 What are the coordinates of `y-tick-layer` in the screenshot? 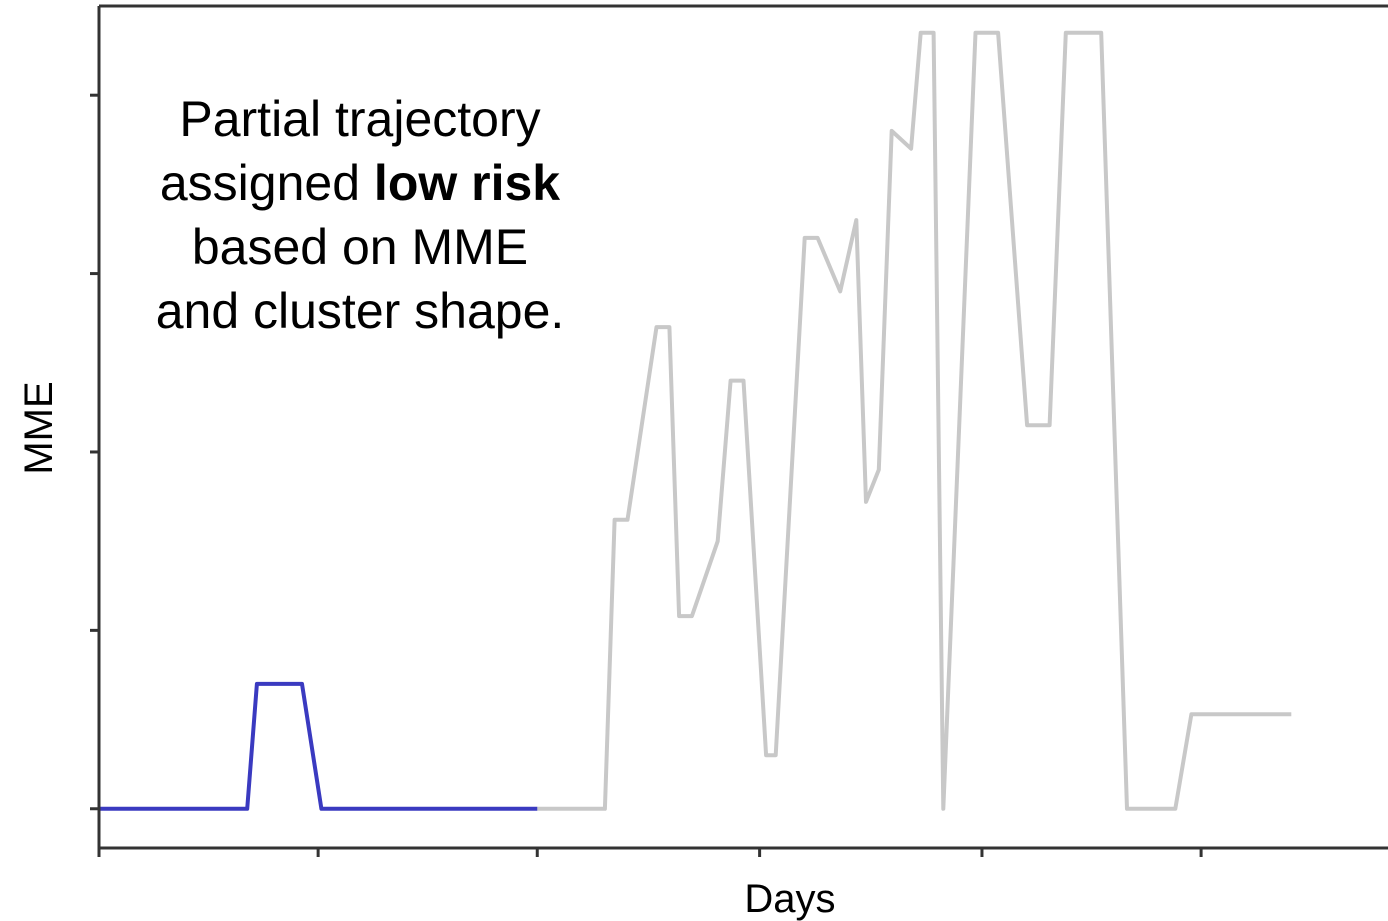 It's located at (94, 452).